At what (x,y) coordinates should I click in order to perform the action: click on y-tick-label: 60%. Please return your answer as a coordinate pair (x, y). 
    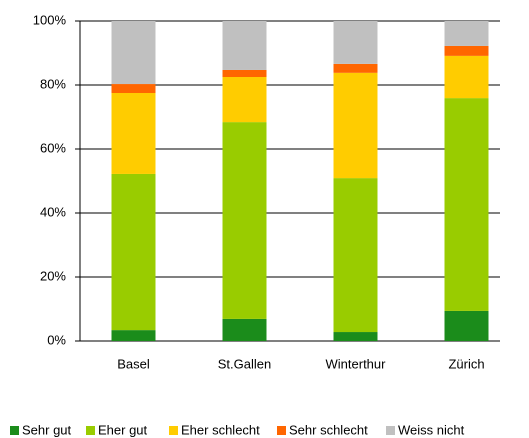
    Looking at the image, I should click on (53, 147).